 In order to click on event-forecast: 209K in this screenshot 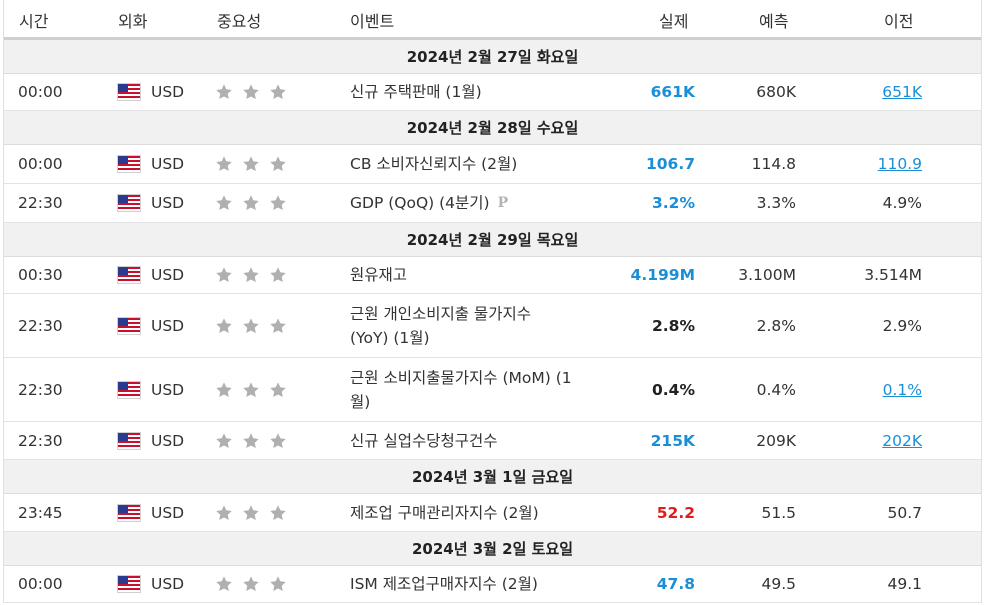, I will do `click(776, 440)`.